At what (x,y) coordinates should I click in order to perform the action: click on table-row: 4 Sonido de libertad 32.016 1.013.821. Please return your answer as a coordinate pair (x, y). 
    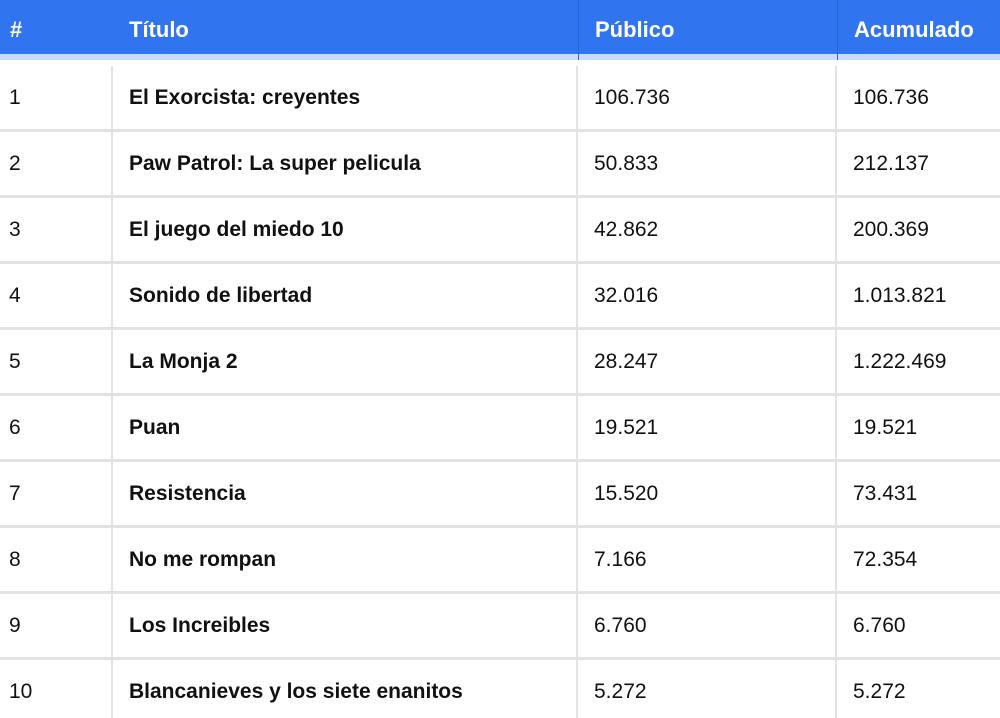
    Looking at the image, I should click on (500, 297).